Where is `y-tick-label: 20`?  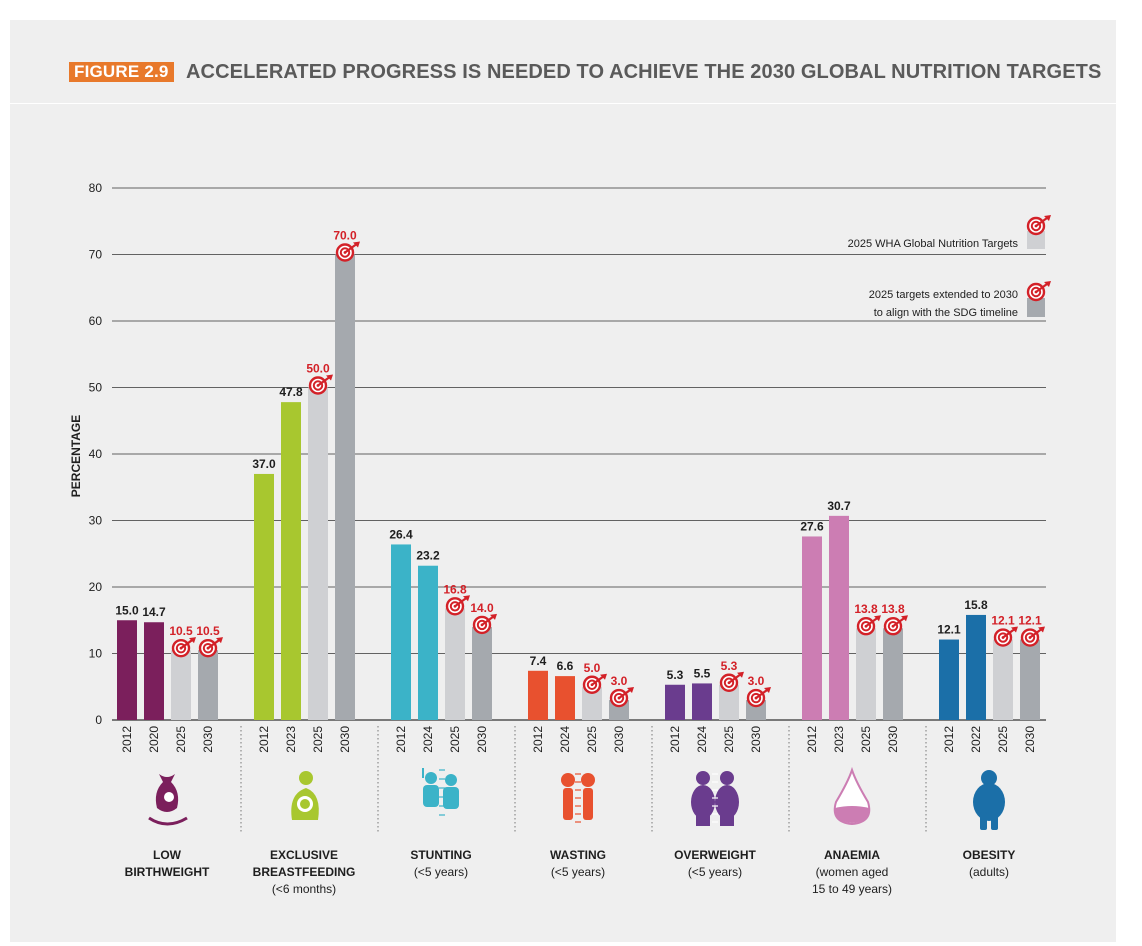
y-tick-label: 20 is located at coordinates (96, 587).